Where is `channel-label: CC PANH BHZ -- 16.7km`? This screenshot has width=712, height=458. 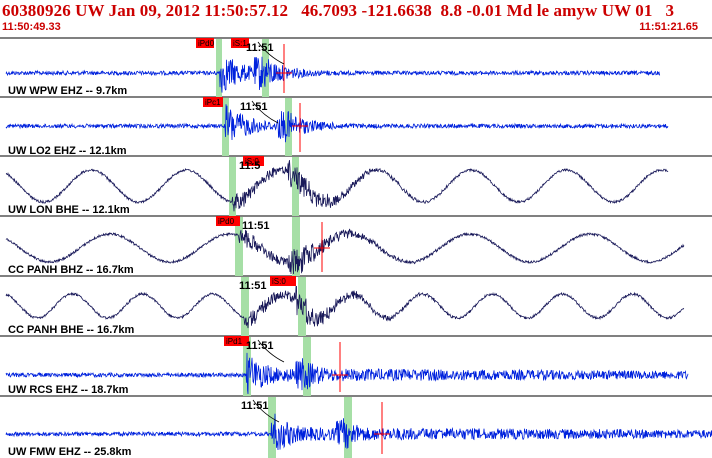
channel-label: CC PANH BHZ -- 16.7km is located at coordinates (71, 270).